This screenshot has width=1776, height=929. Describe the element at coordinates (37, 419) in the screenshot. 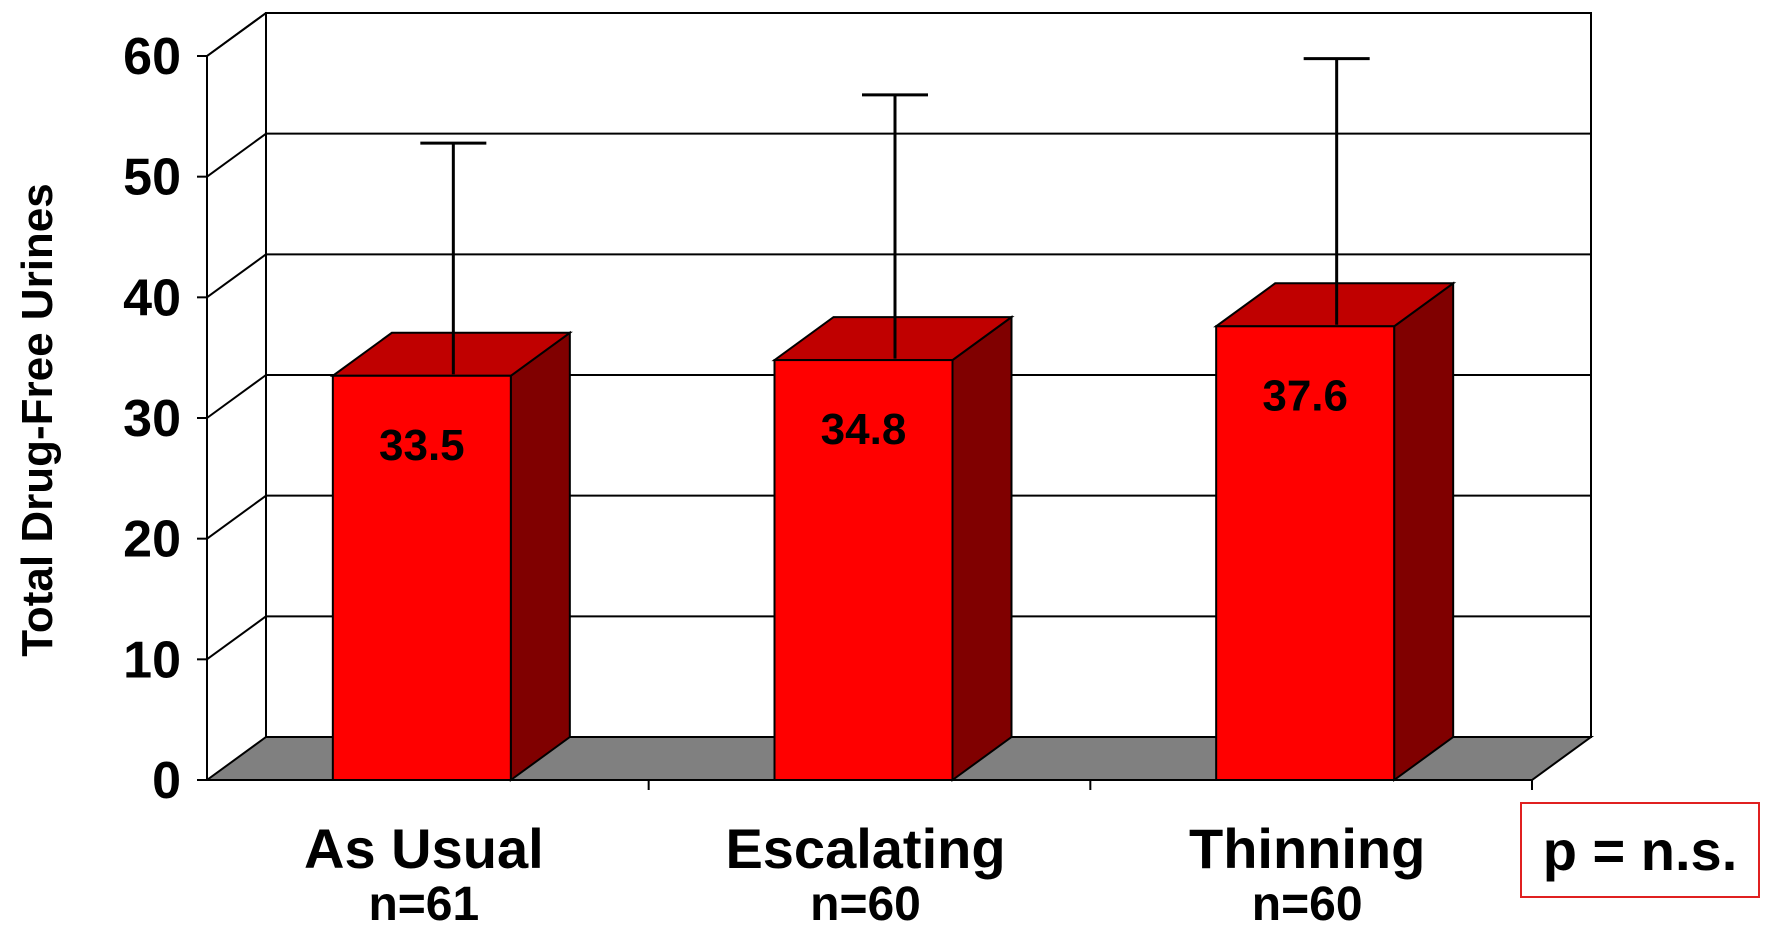

I see `y-axis-title: Total Drug-Free Urines` at that location.